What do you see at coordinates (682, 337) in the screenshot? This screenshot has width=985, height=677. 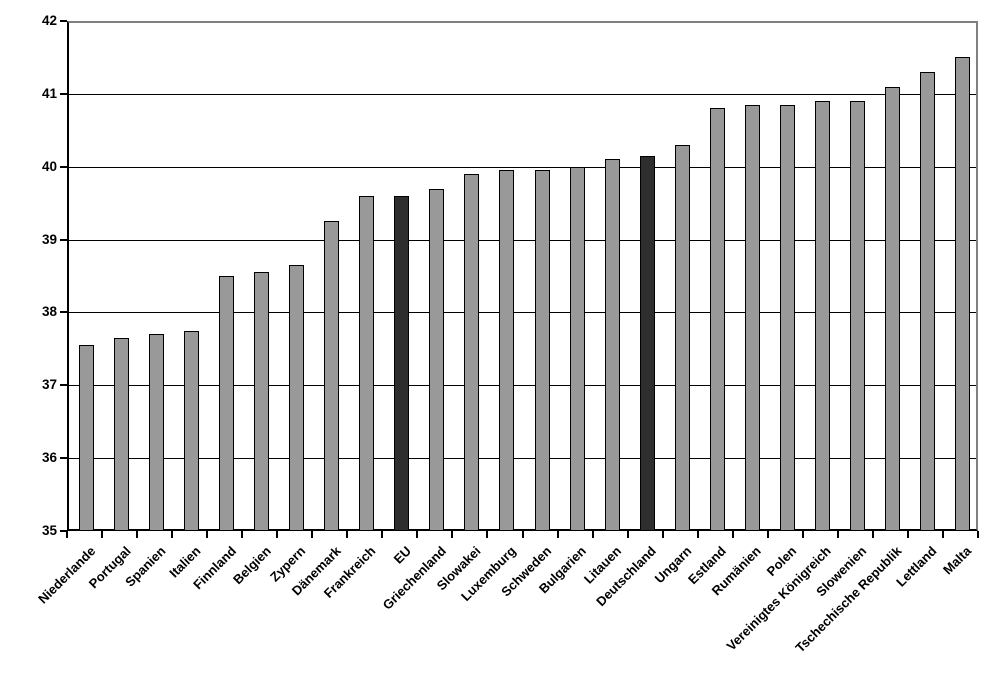 I see `bar-ungarn` at bounding box center [682, 337].